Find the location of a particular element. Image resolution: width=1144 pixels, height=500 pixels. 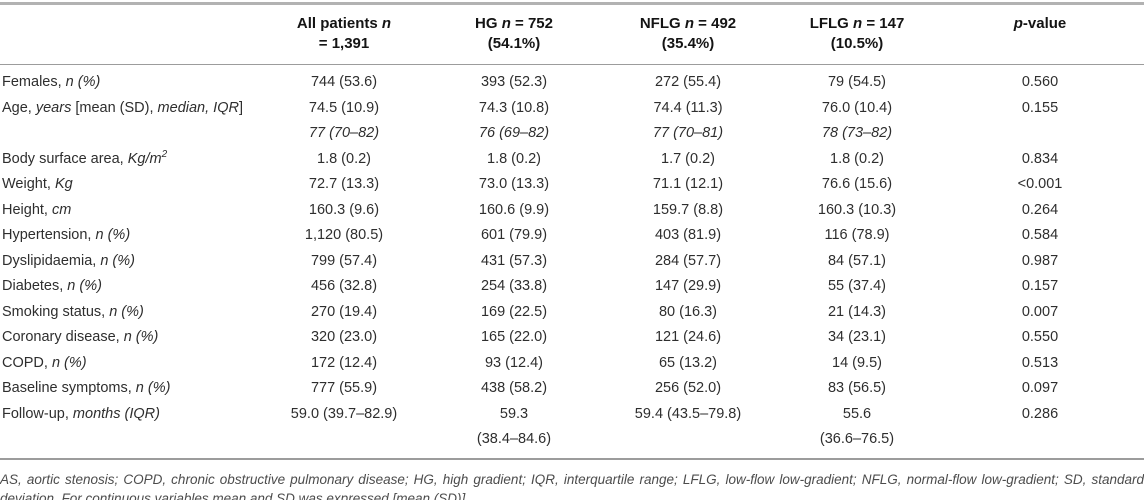

cell-line: 777 (55.9) is located at coordinates (344, 389).